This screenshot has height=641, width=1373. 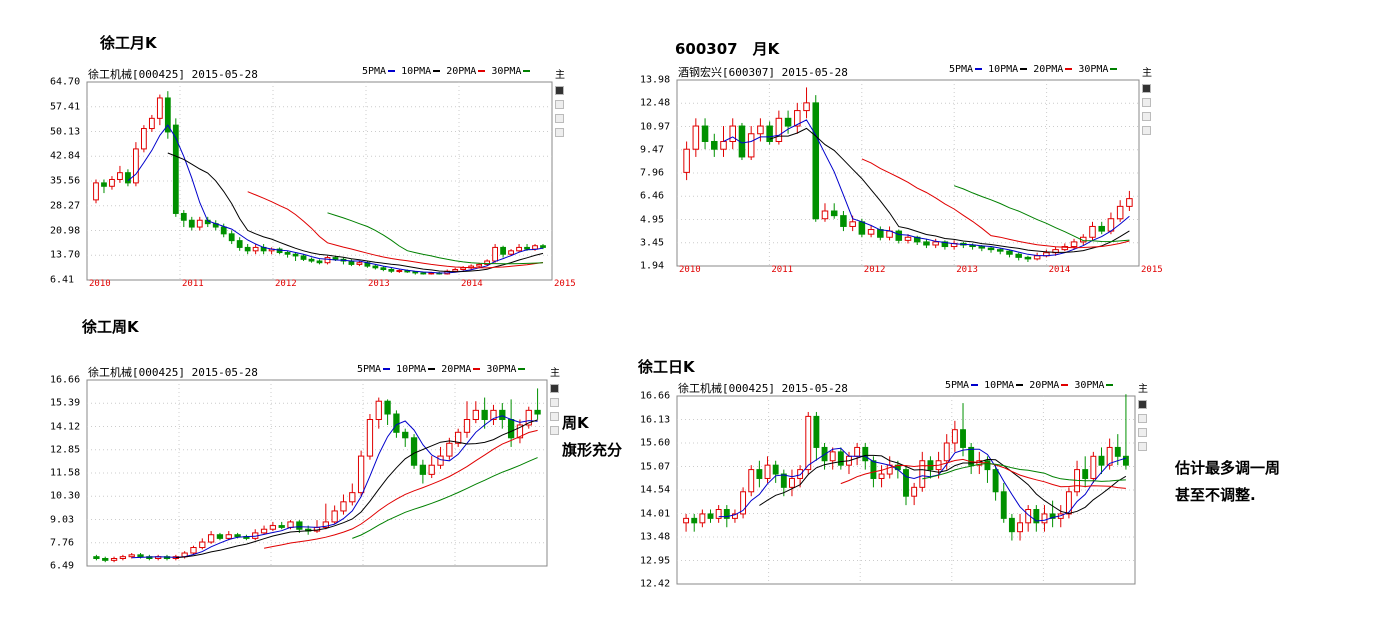 What do you see at coordinates (65, 255) in the screenshot?
I see `y-tick-label: 13.70` at bounding box center [65, 255].